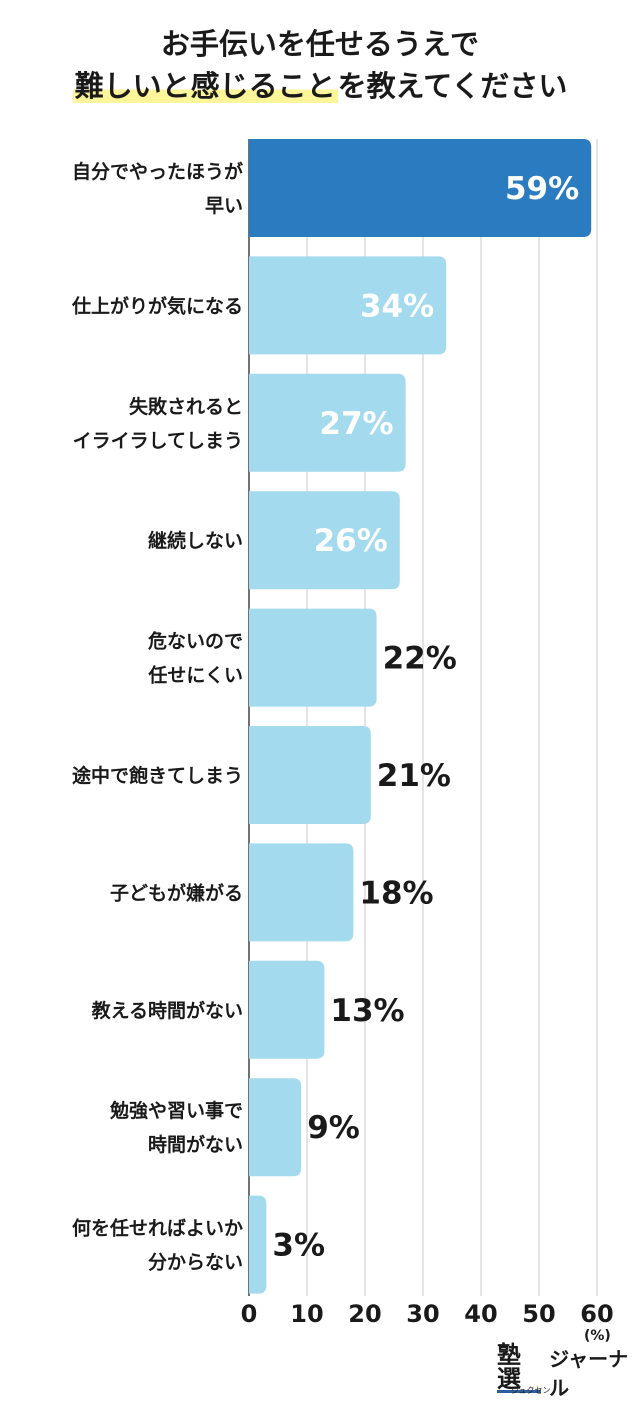 The height and width of the screenshot is (1403, 640). What do you see at coordinates (538, 1314) in the screenshot?
I see `x-tick-label: 50` at bounding box center [538, 1314].